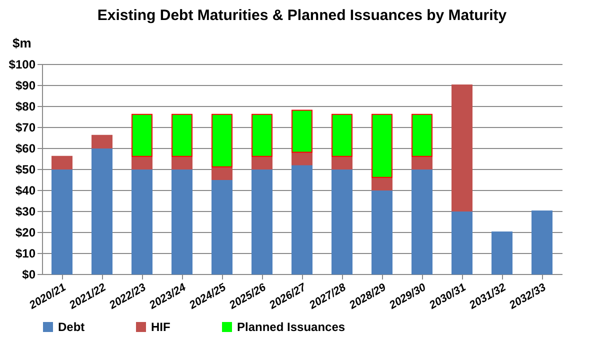 The width and height of the screenshot is (591, 348). I want to click on legend-label: HIF, so click(160, 327).